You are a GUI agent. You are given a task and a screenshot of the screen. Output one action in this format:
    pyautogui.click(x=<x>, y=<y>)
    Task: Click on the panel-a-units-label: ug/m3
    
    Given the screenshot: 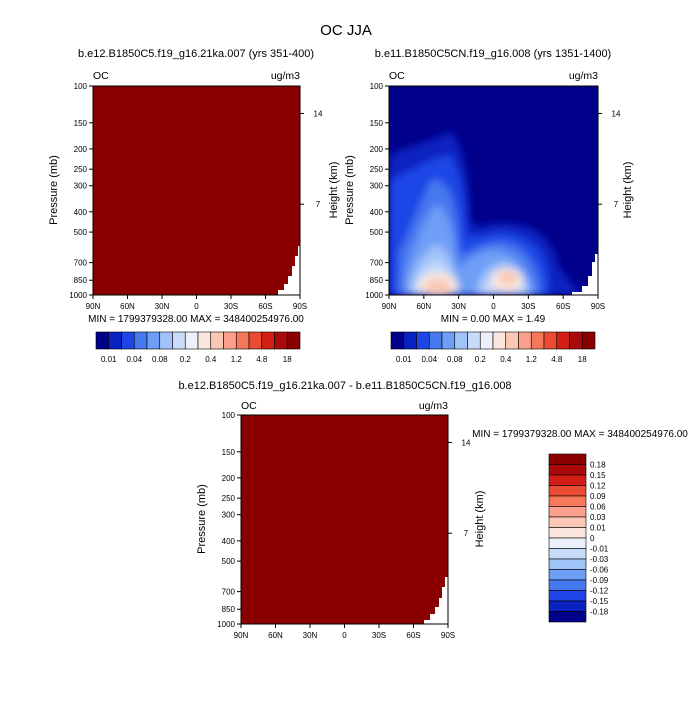 What is the action you would take?
    pyautogui.click(x=285, y=76)
    